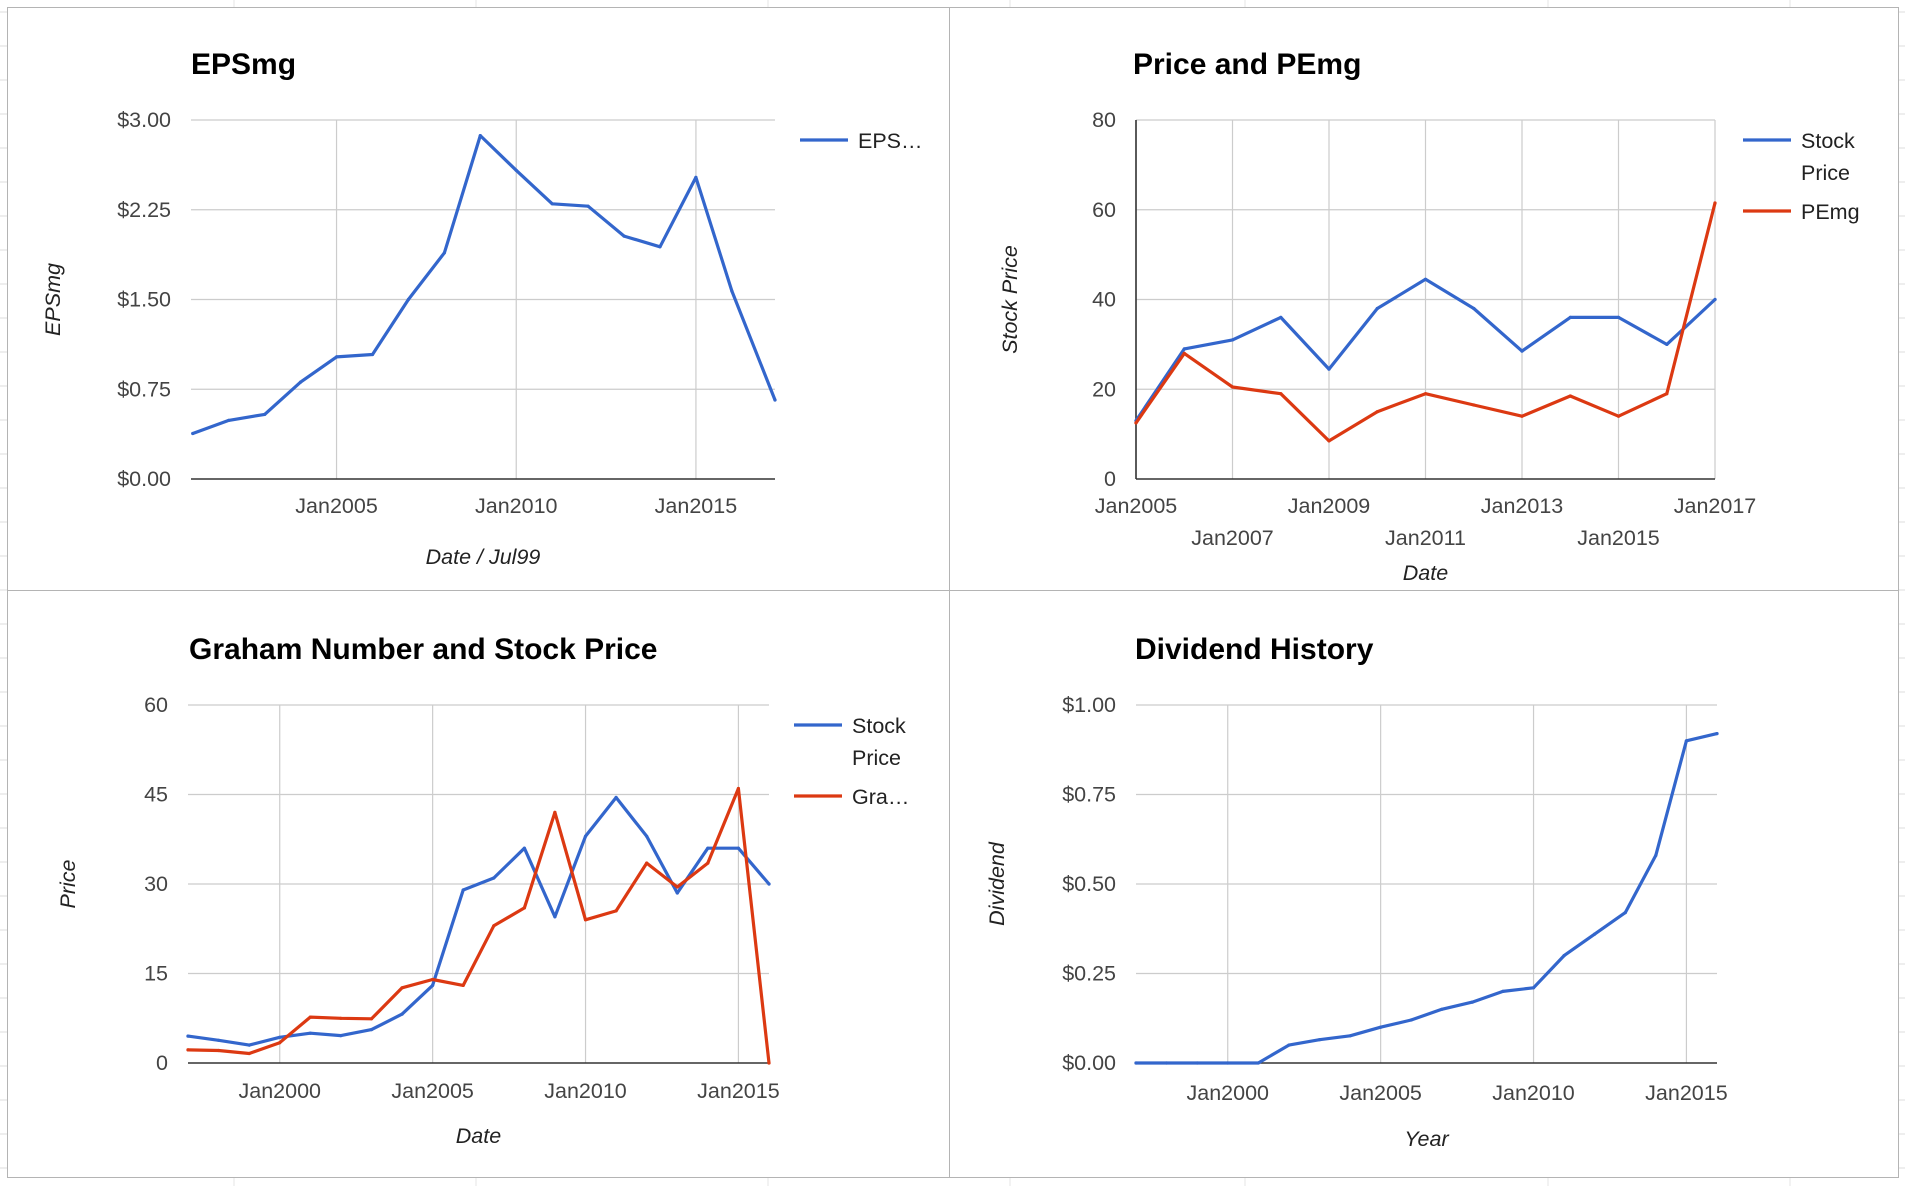 The height and width of the screenshot is (1186, 1905). What do you see at coordinates (1247, 64) in the screenshot?
I see `chart-title: Price and PEmg` at bounding box center [1247, 64].